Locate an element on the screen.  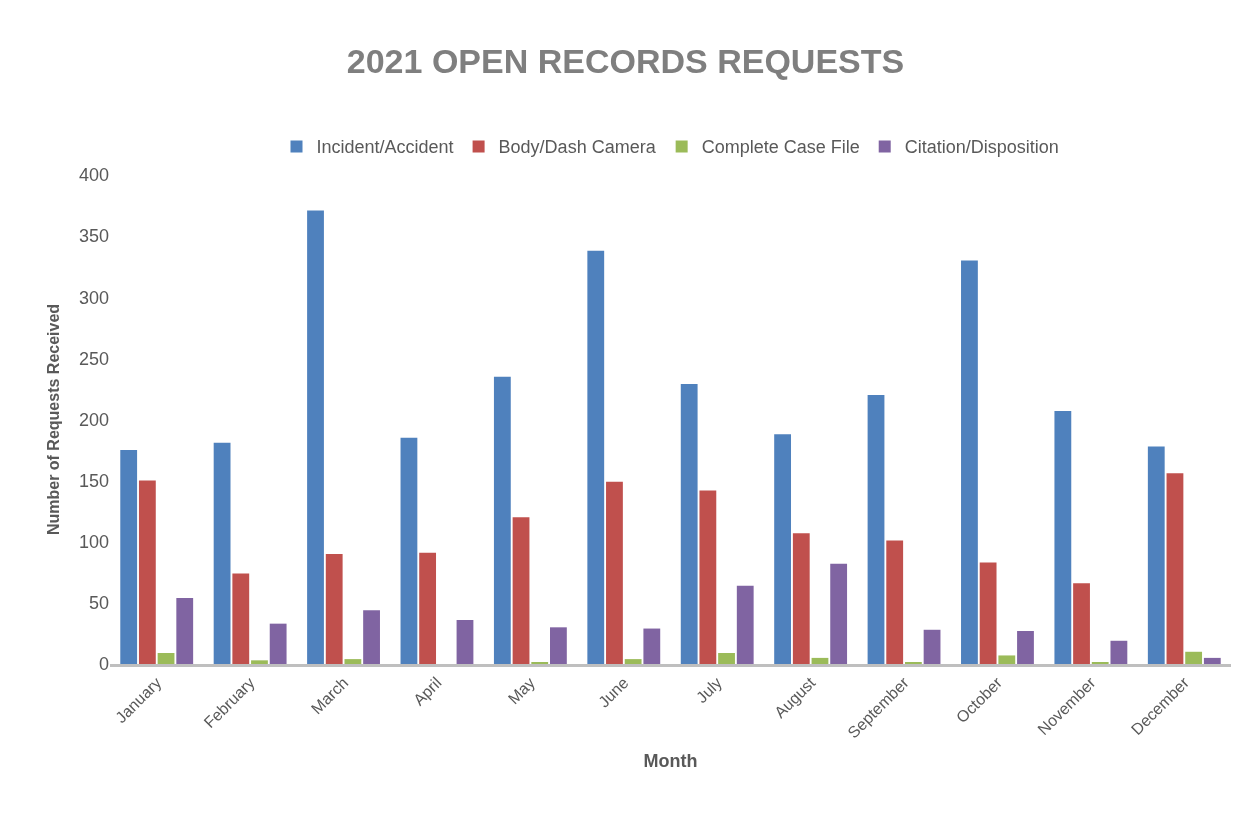
y-tick-label: 200 is located at coordinates (93, 419).